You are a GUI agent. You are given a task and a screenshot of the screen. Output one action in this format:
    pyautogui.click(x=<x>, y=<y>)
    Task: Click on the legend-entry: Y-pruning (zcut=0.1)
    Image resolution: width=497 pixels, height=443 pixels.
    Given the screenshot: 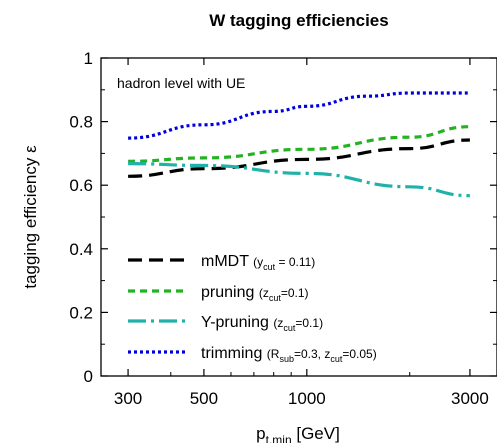 What is the action you would take?
    pyautogui.click(x=262, y=323)
    